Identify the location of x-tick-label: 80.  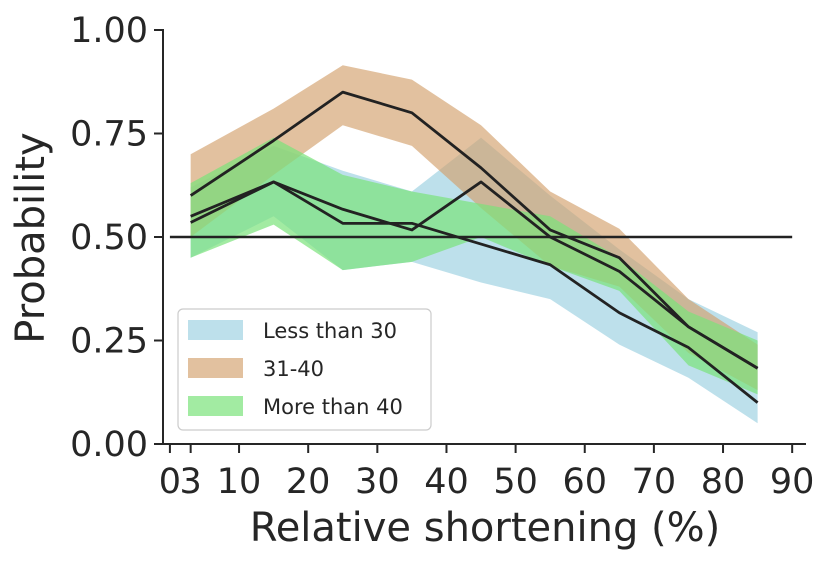
(723, 482).